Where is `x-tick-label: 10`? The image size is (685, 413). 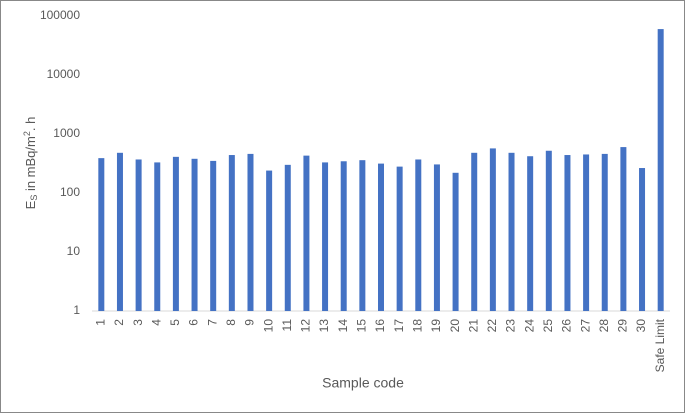
x-tick-label: 10 is located at coordinates (268, 326).